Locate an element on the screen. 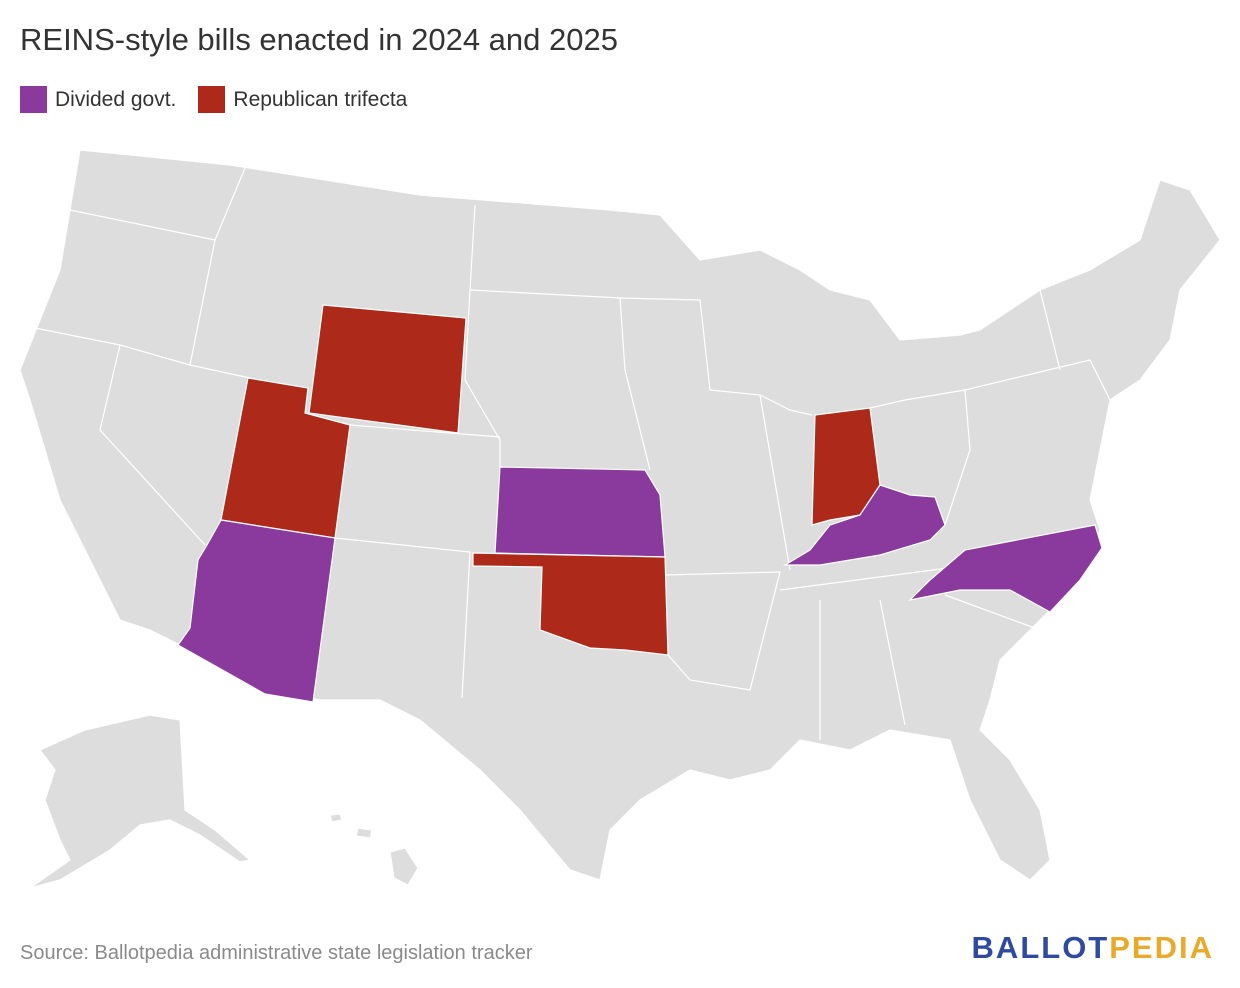 This screenshot has height=988, width=1240. alaska is located at coordinates (140, 801).